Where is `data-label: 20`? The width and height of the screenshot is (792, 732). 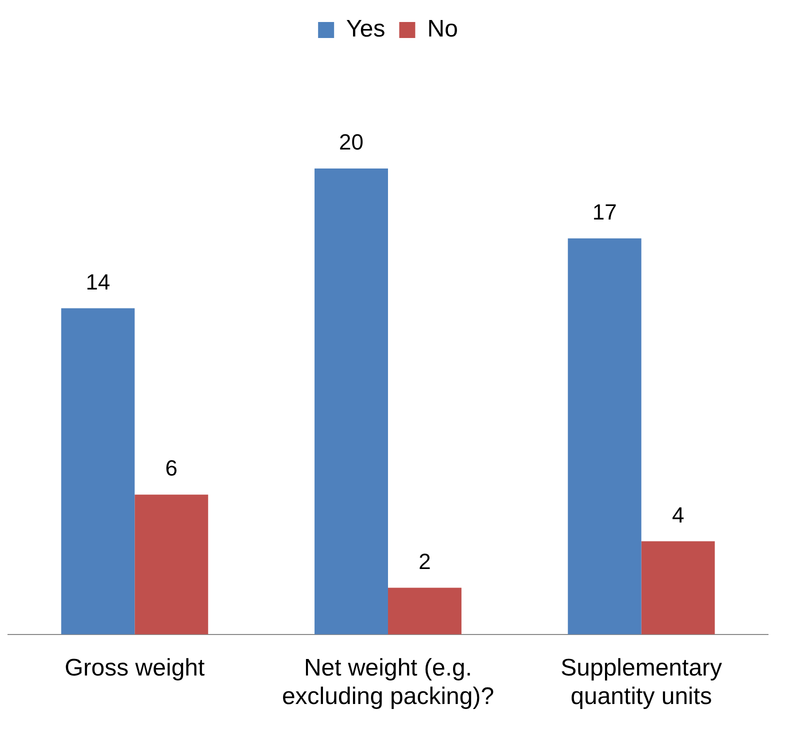
data-label: 20 is located at coordinates (351, 142).